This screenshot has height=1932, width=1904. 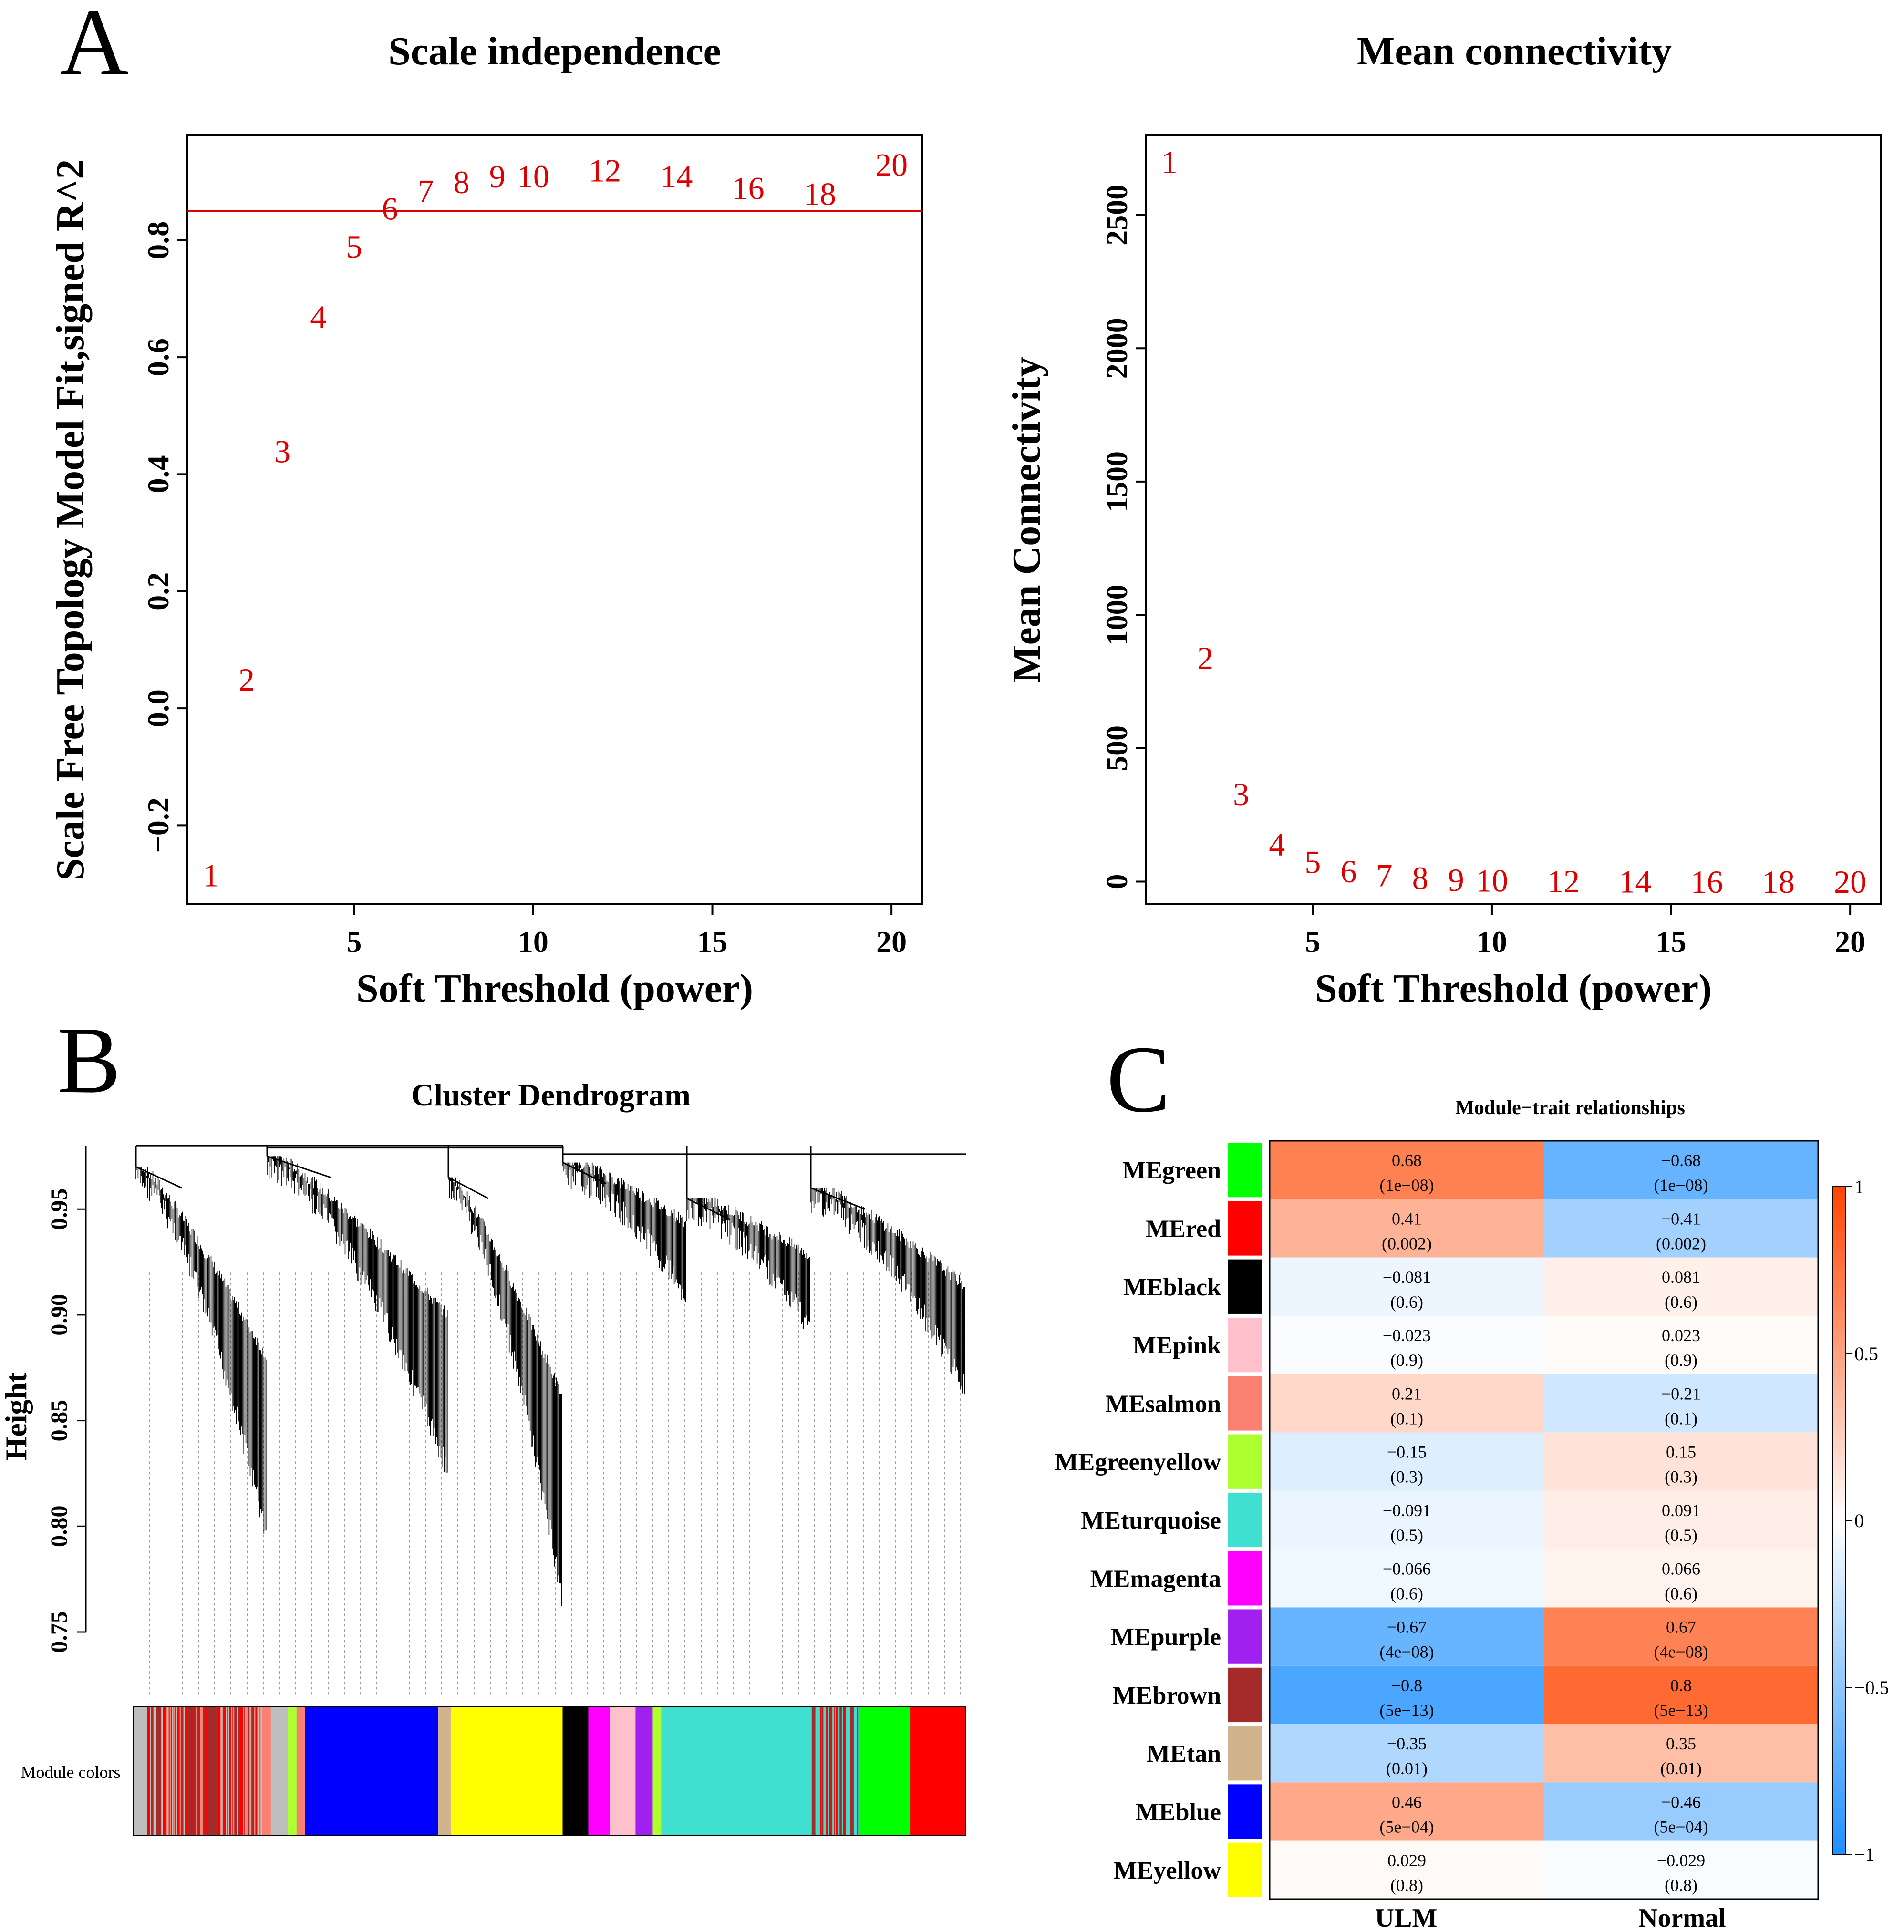 I want to click on module-color-segment-tan, so click(x=445, y=1771).